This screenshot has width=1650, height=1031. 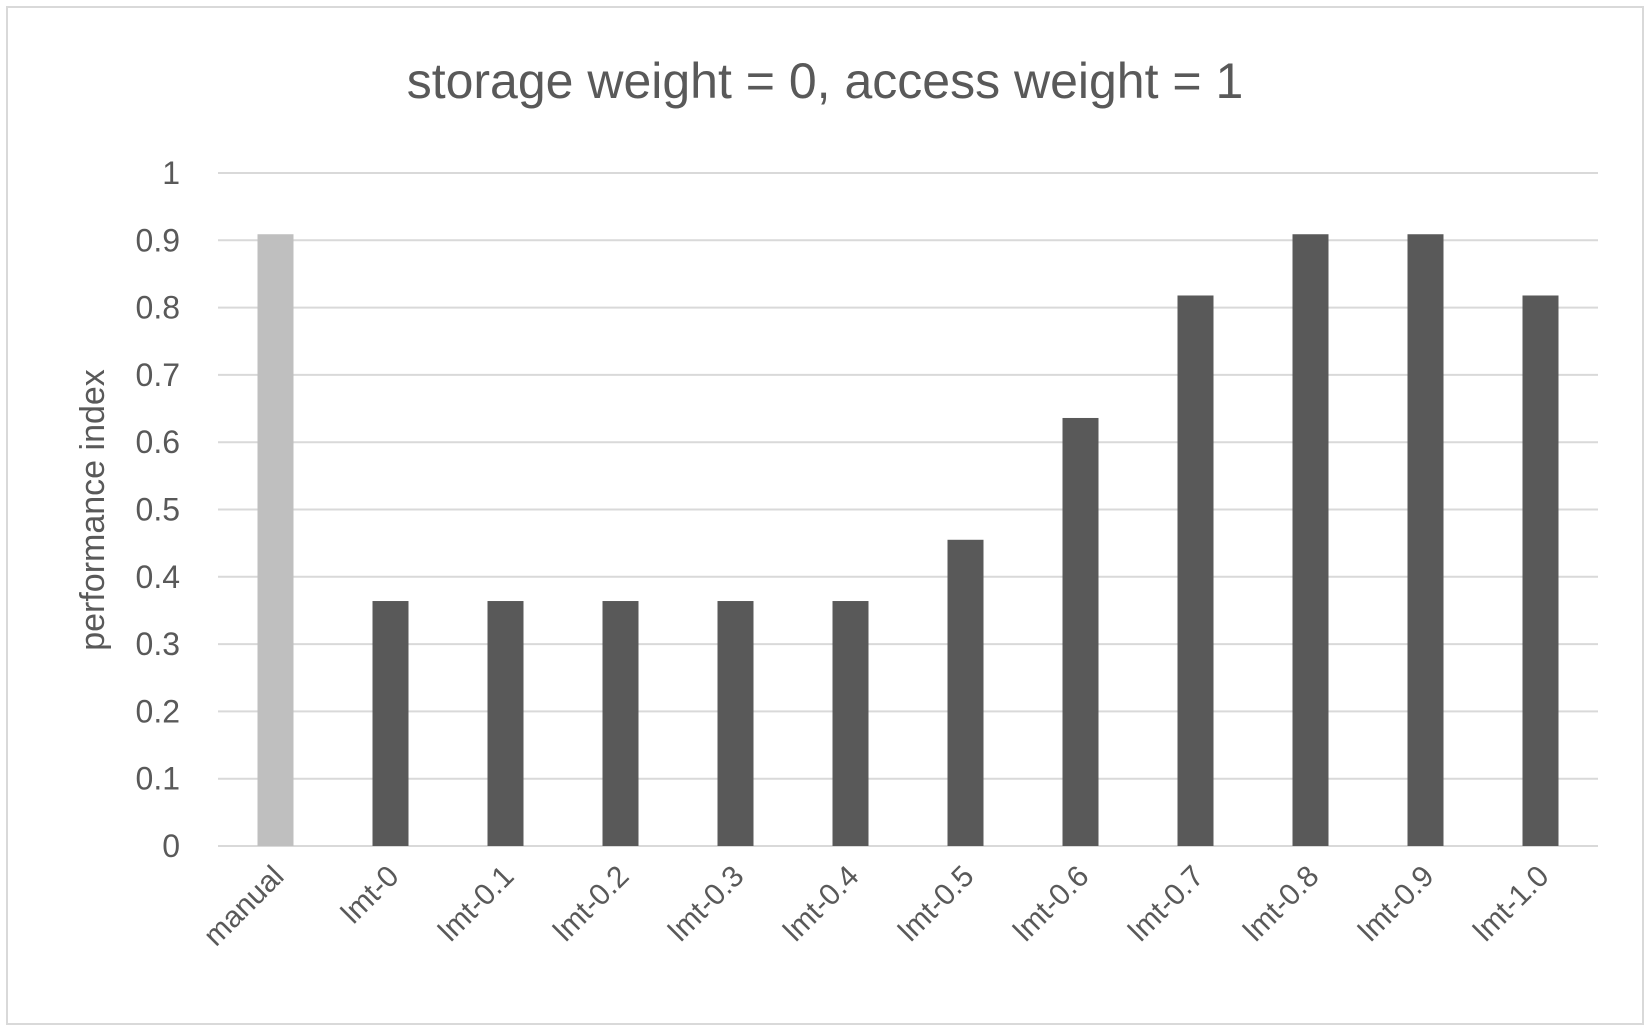 What do you see at coordinates (1425, 540) in the screenshot?
I see `bar-lmt-0.9` at bounding box center [1425, 540].